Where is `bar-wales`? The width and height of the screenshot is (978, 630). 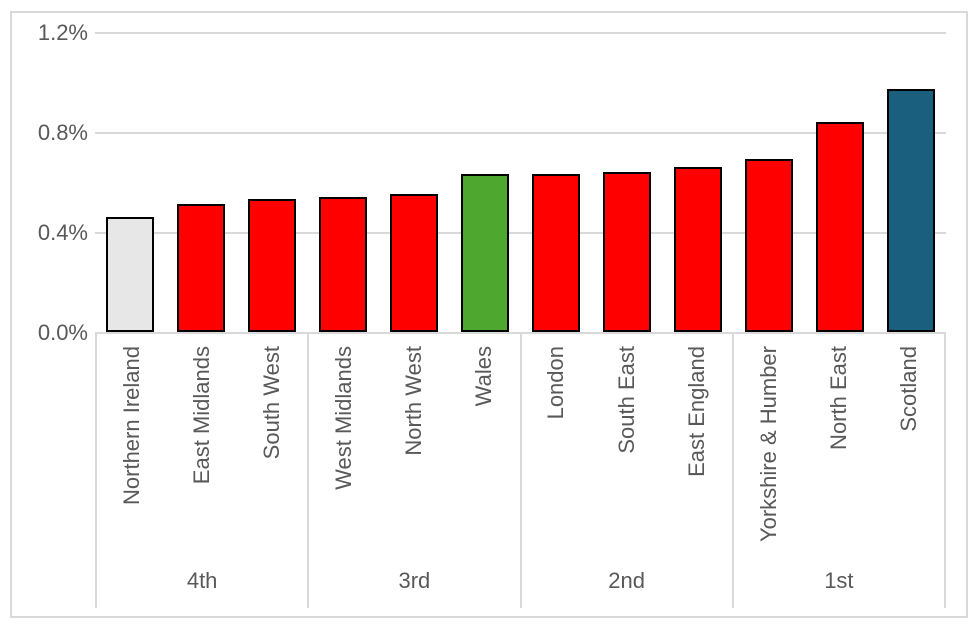 bar-wales is located at coordinates (485, 253).